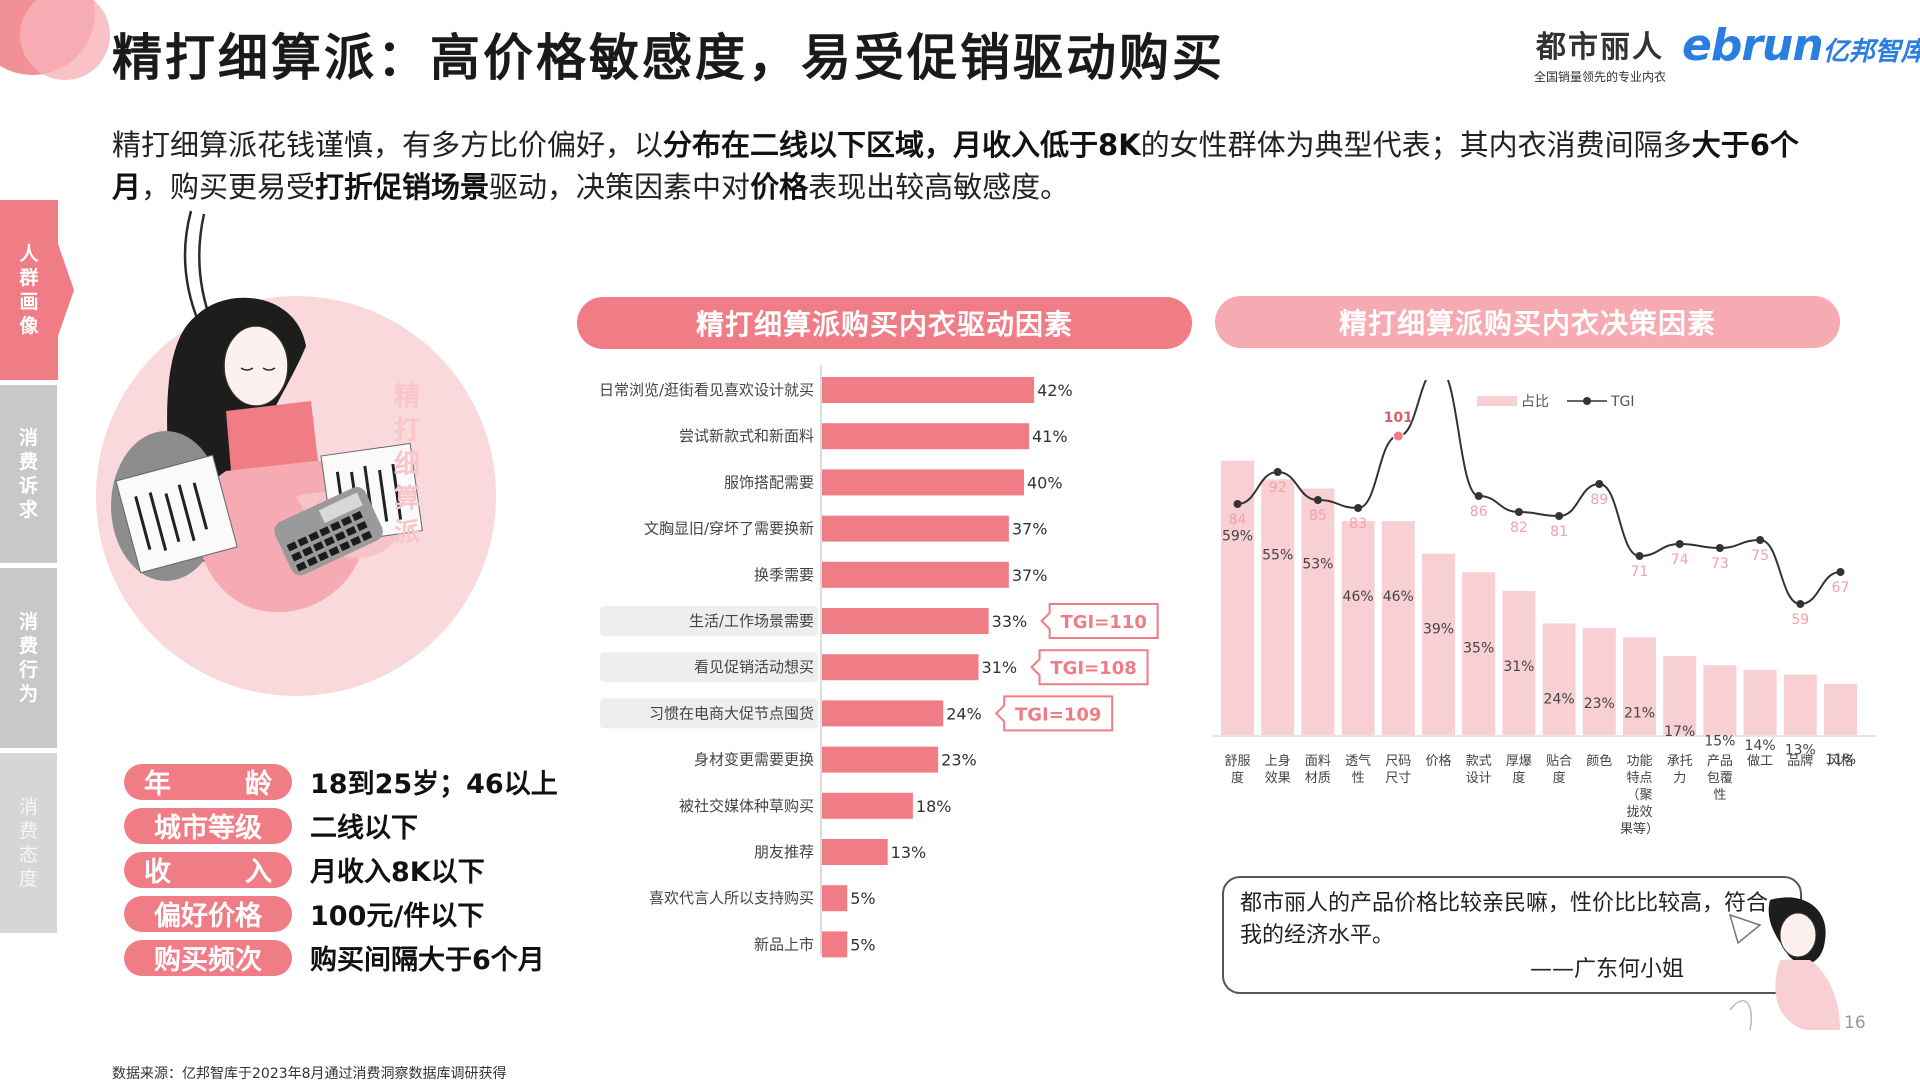  I want to click on tgi-value-label: 92, so click(1278, 488).